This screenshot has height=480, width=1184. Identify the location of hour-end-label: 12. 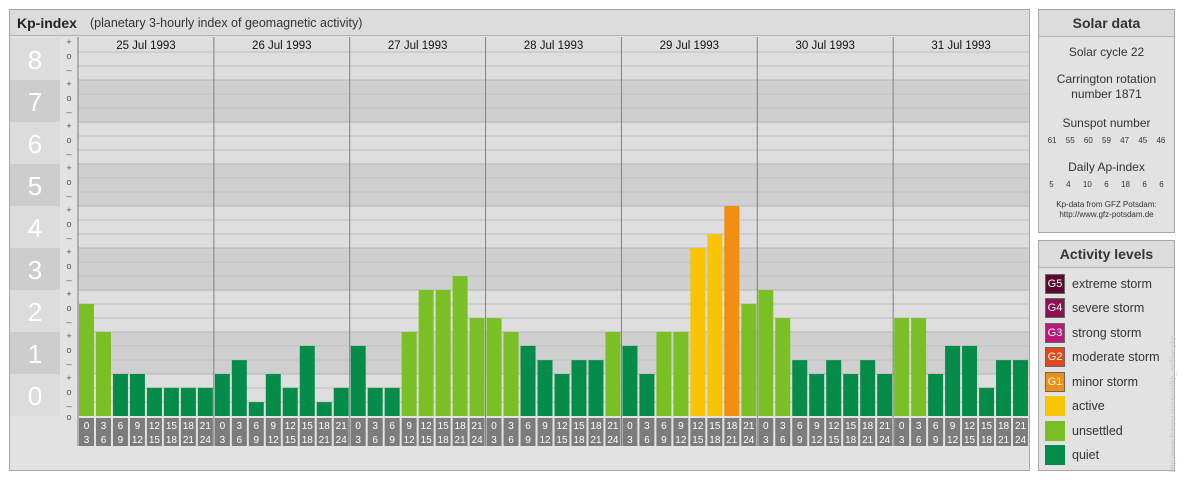
(274, 440).